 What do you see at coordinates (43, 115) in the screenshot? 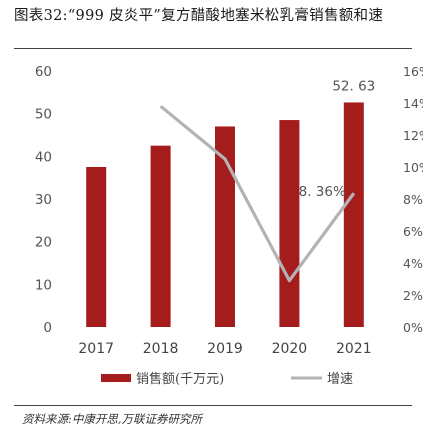
I see `left-axis-tick-label: 50` at bounding box center [43, 115].